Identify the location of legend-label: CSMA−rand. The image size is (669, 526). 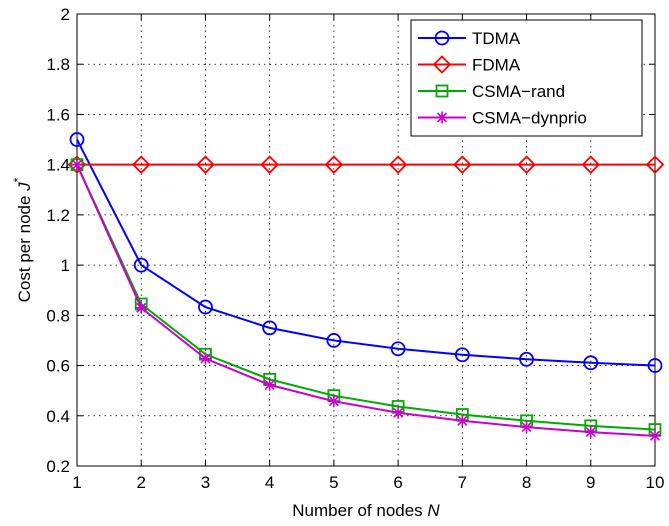
(518, 91).